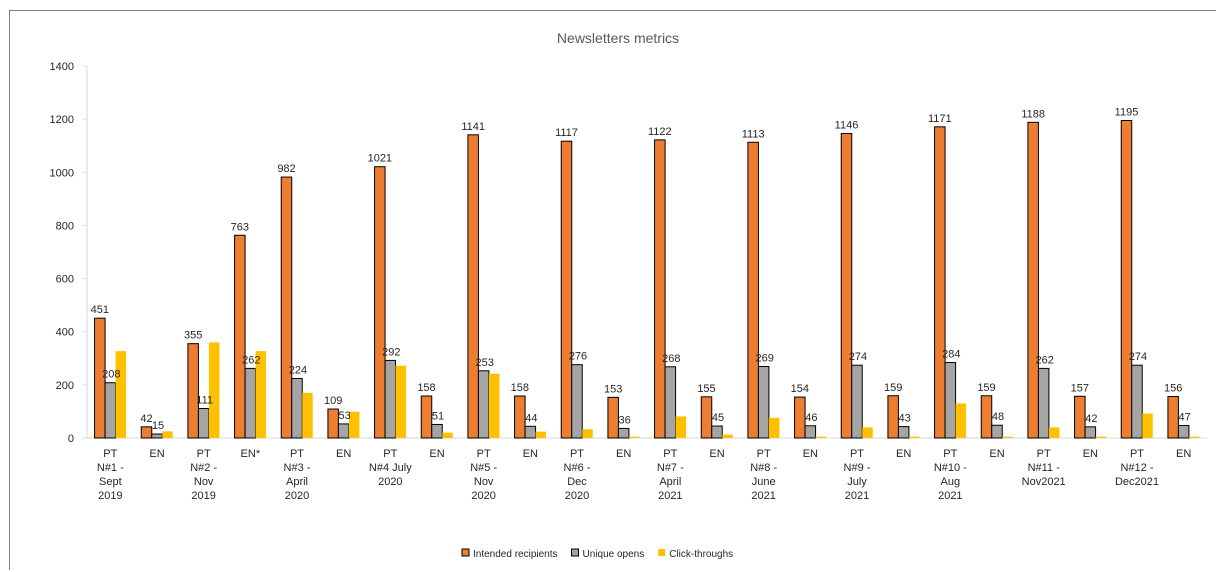  I want to click on x-tick-label: Nov2021, so click(1044, 482).